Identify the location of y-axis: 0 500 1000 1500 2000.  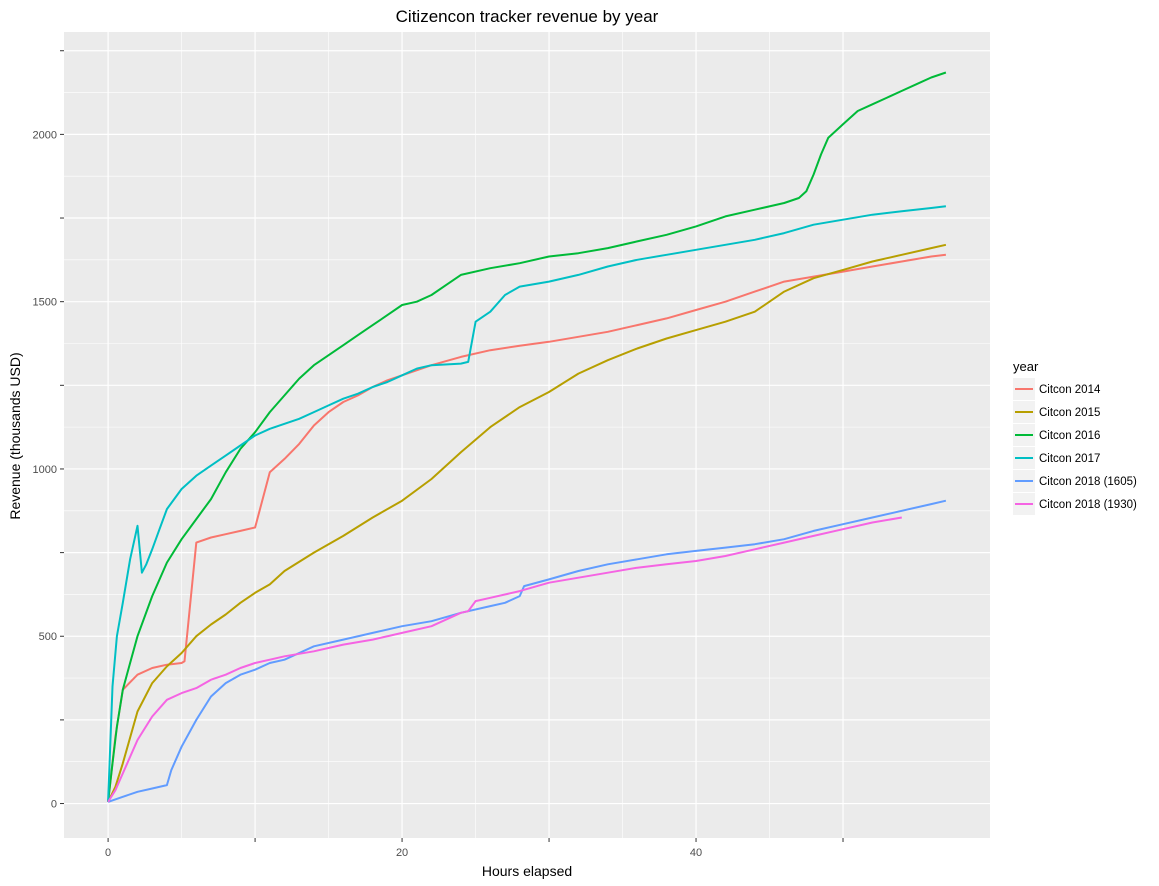
(48, 430).